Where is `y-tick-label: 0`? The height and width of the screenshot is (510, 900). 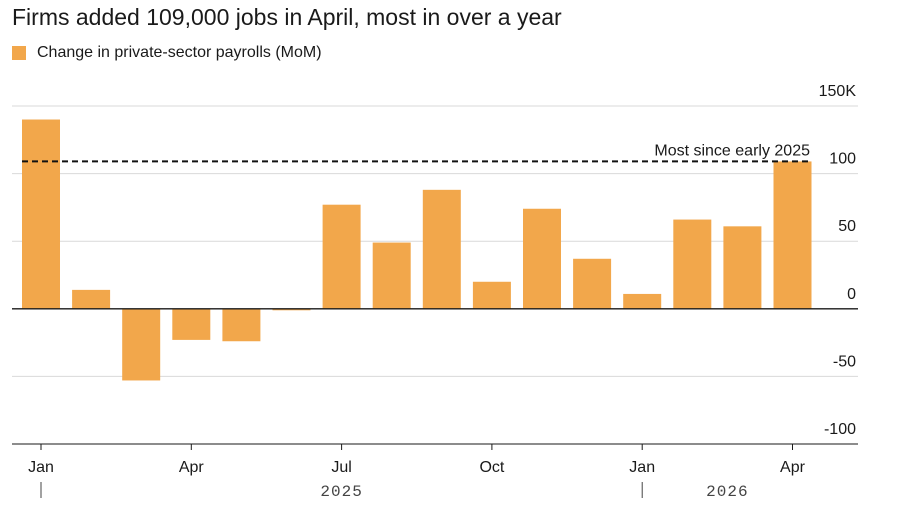 y-tick-label: 0 is located at coordinates (851, 294).